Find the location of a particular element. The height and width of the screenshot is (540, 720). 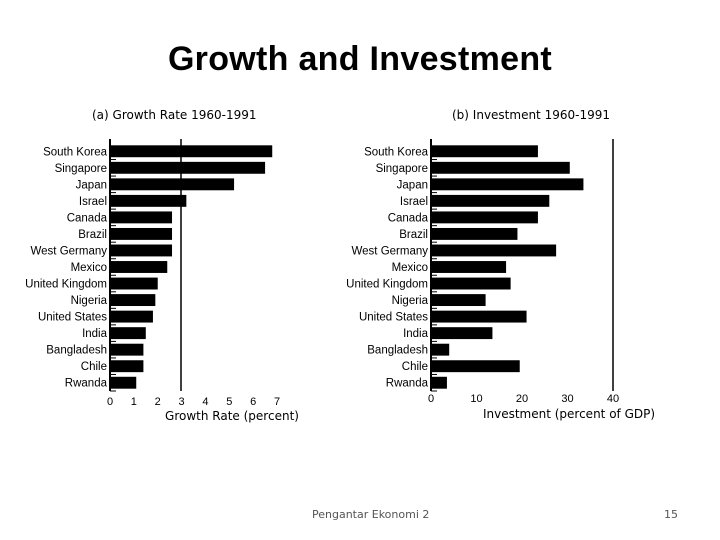

slide-title: Growth and Investment is located at coordinates (360, 59).